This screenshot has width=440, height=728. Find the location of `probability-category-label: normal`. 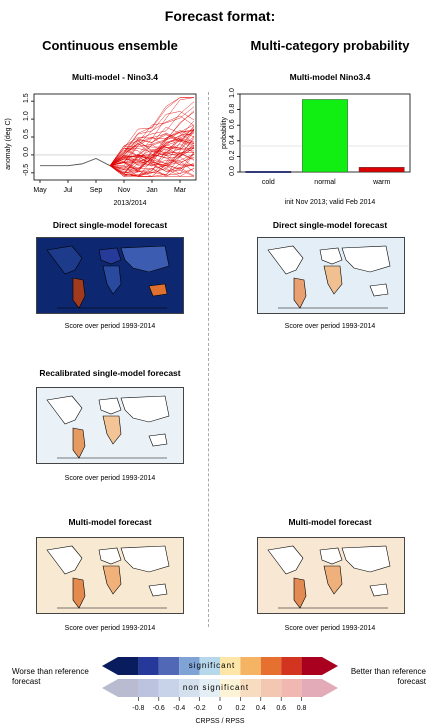

probability-category-label: normal is located at coordinates (325, 182).